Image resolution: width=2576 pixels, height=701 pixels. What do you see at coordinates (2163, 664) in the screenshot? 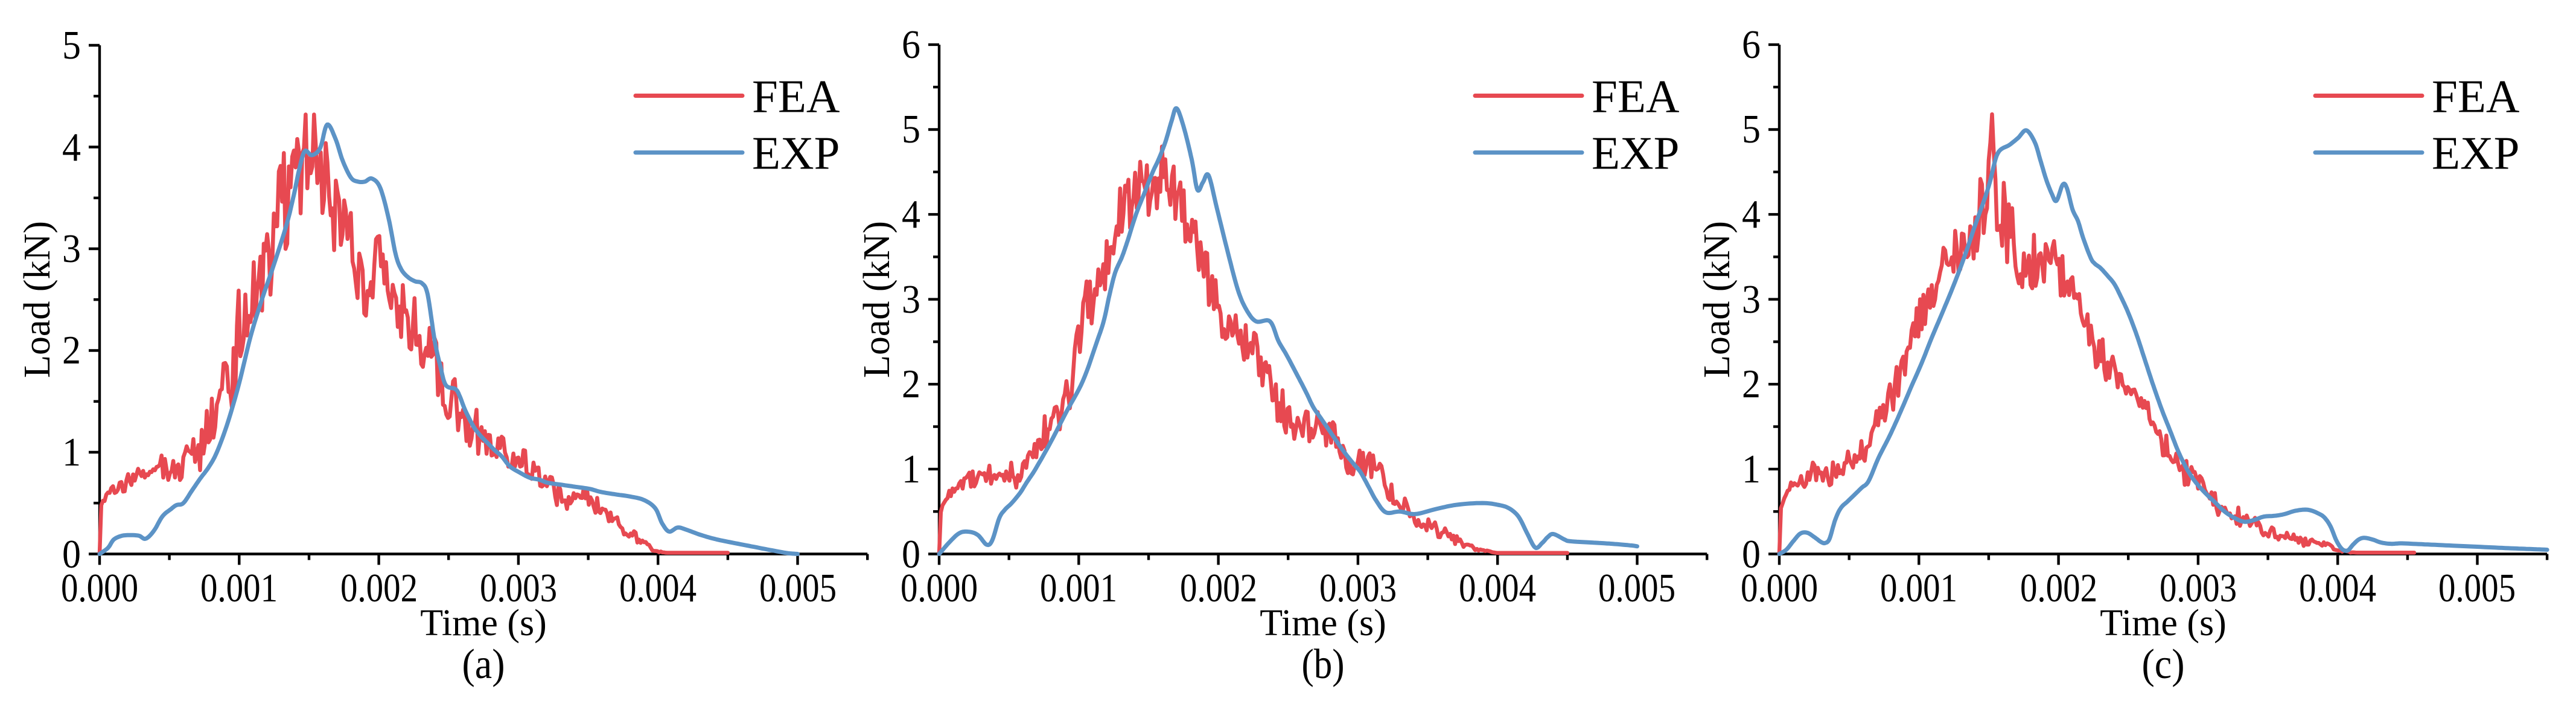
I see `svg-text: (c)` at bounding box center [2163, 664].